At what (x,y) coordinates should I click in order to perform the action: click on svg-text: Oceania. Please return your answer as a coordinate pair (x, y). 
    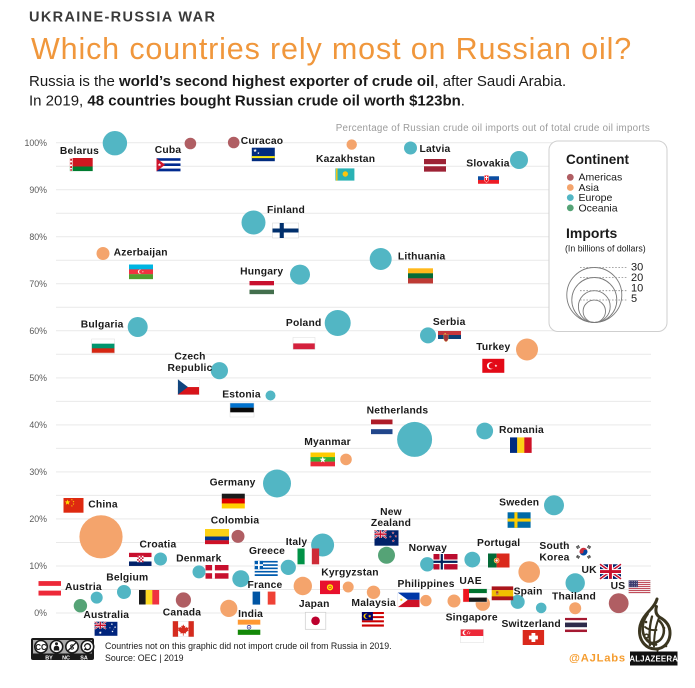
    Looking at the image, I should click on (598, 208).